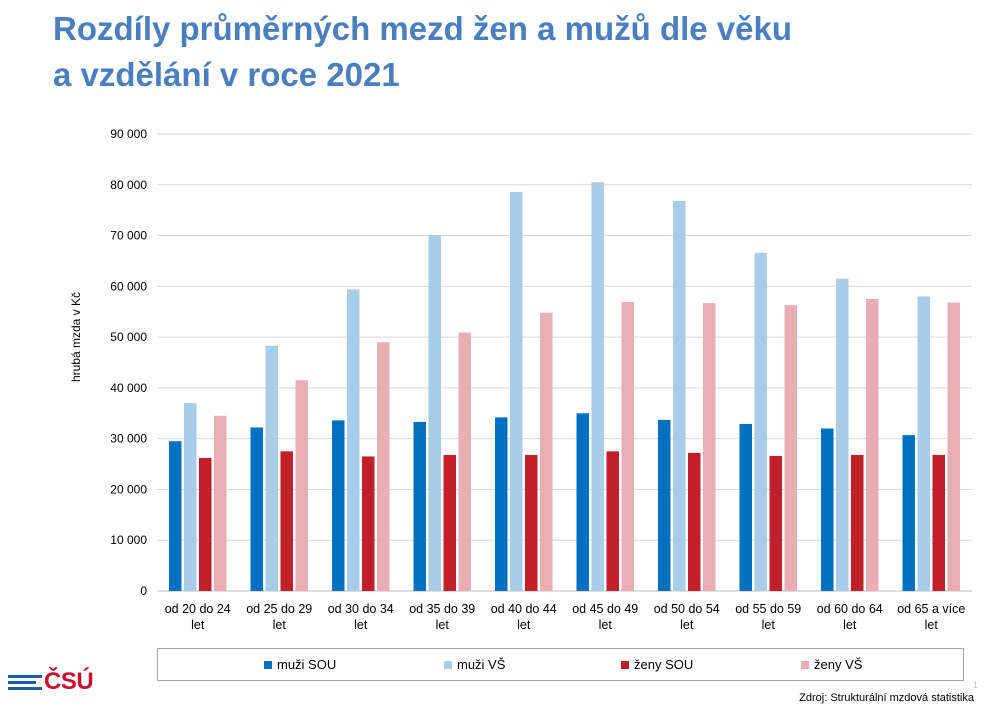  I want to click on csu-logo: ČSÚ, so click(51, 682).